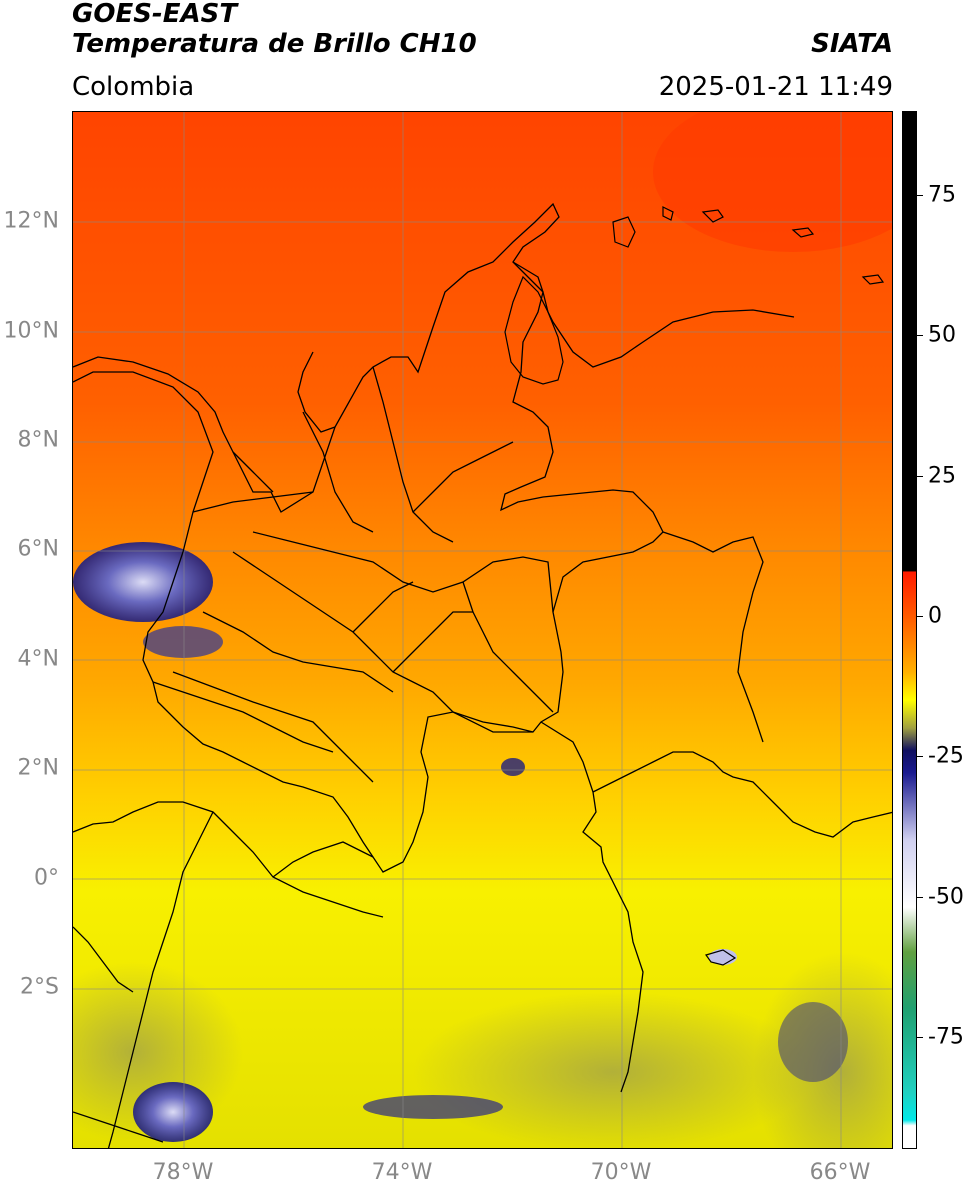  Describe the element at coordinates (942, 476) in the screenshot. I see `colorbar-tick-label: 25` at that location.